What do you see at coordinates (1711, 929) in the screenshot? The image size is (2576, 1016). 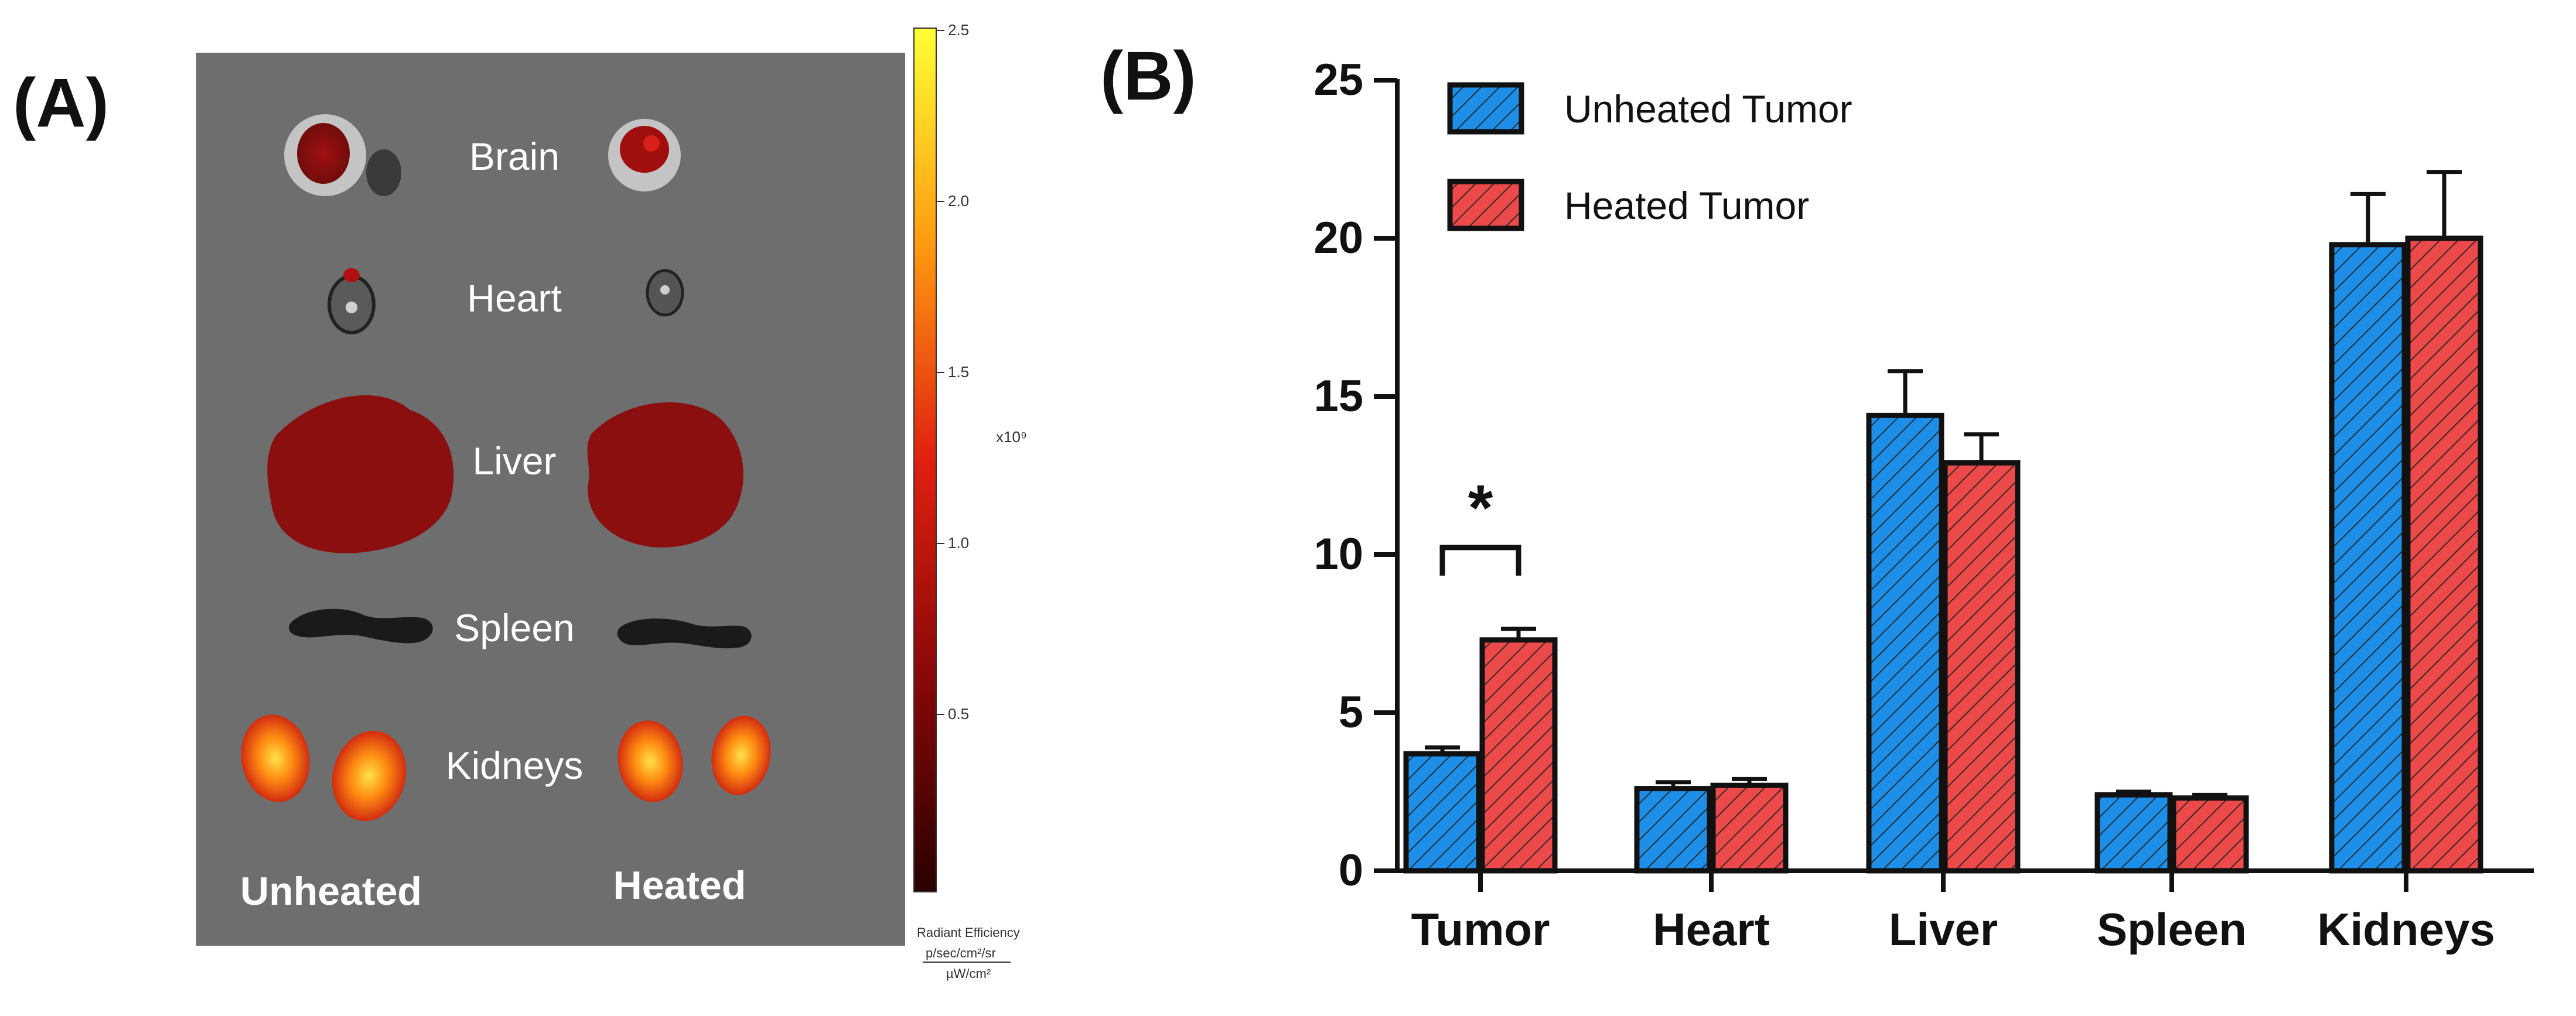 I see `x-tick-label: Heart` at bounding box center [1711, 929].